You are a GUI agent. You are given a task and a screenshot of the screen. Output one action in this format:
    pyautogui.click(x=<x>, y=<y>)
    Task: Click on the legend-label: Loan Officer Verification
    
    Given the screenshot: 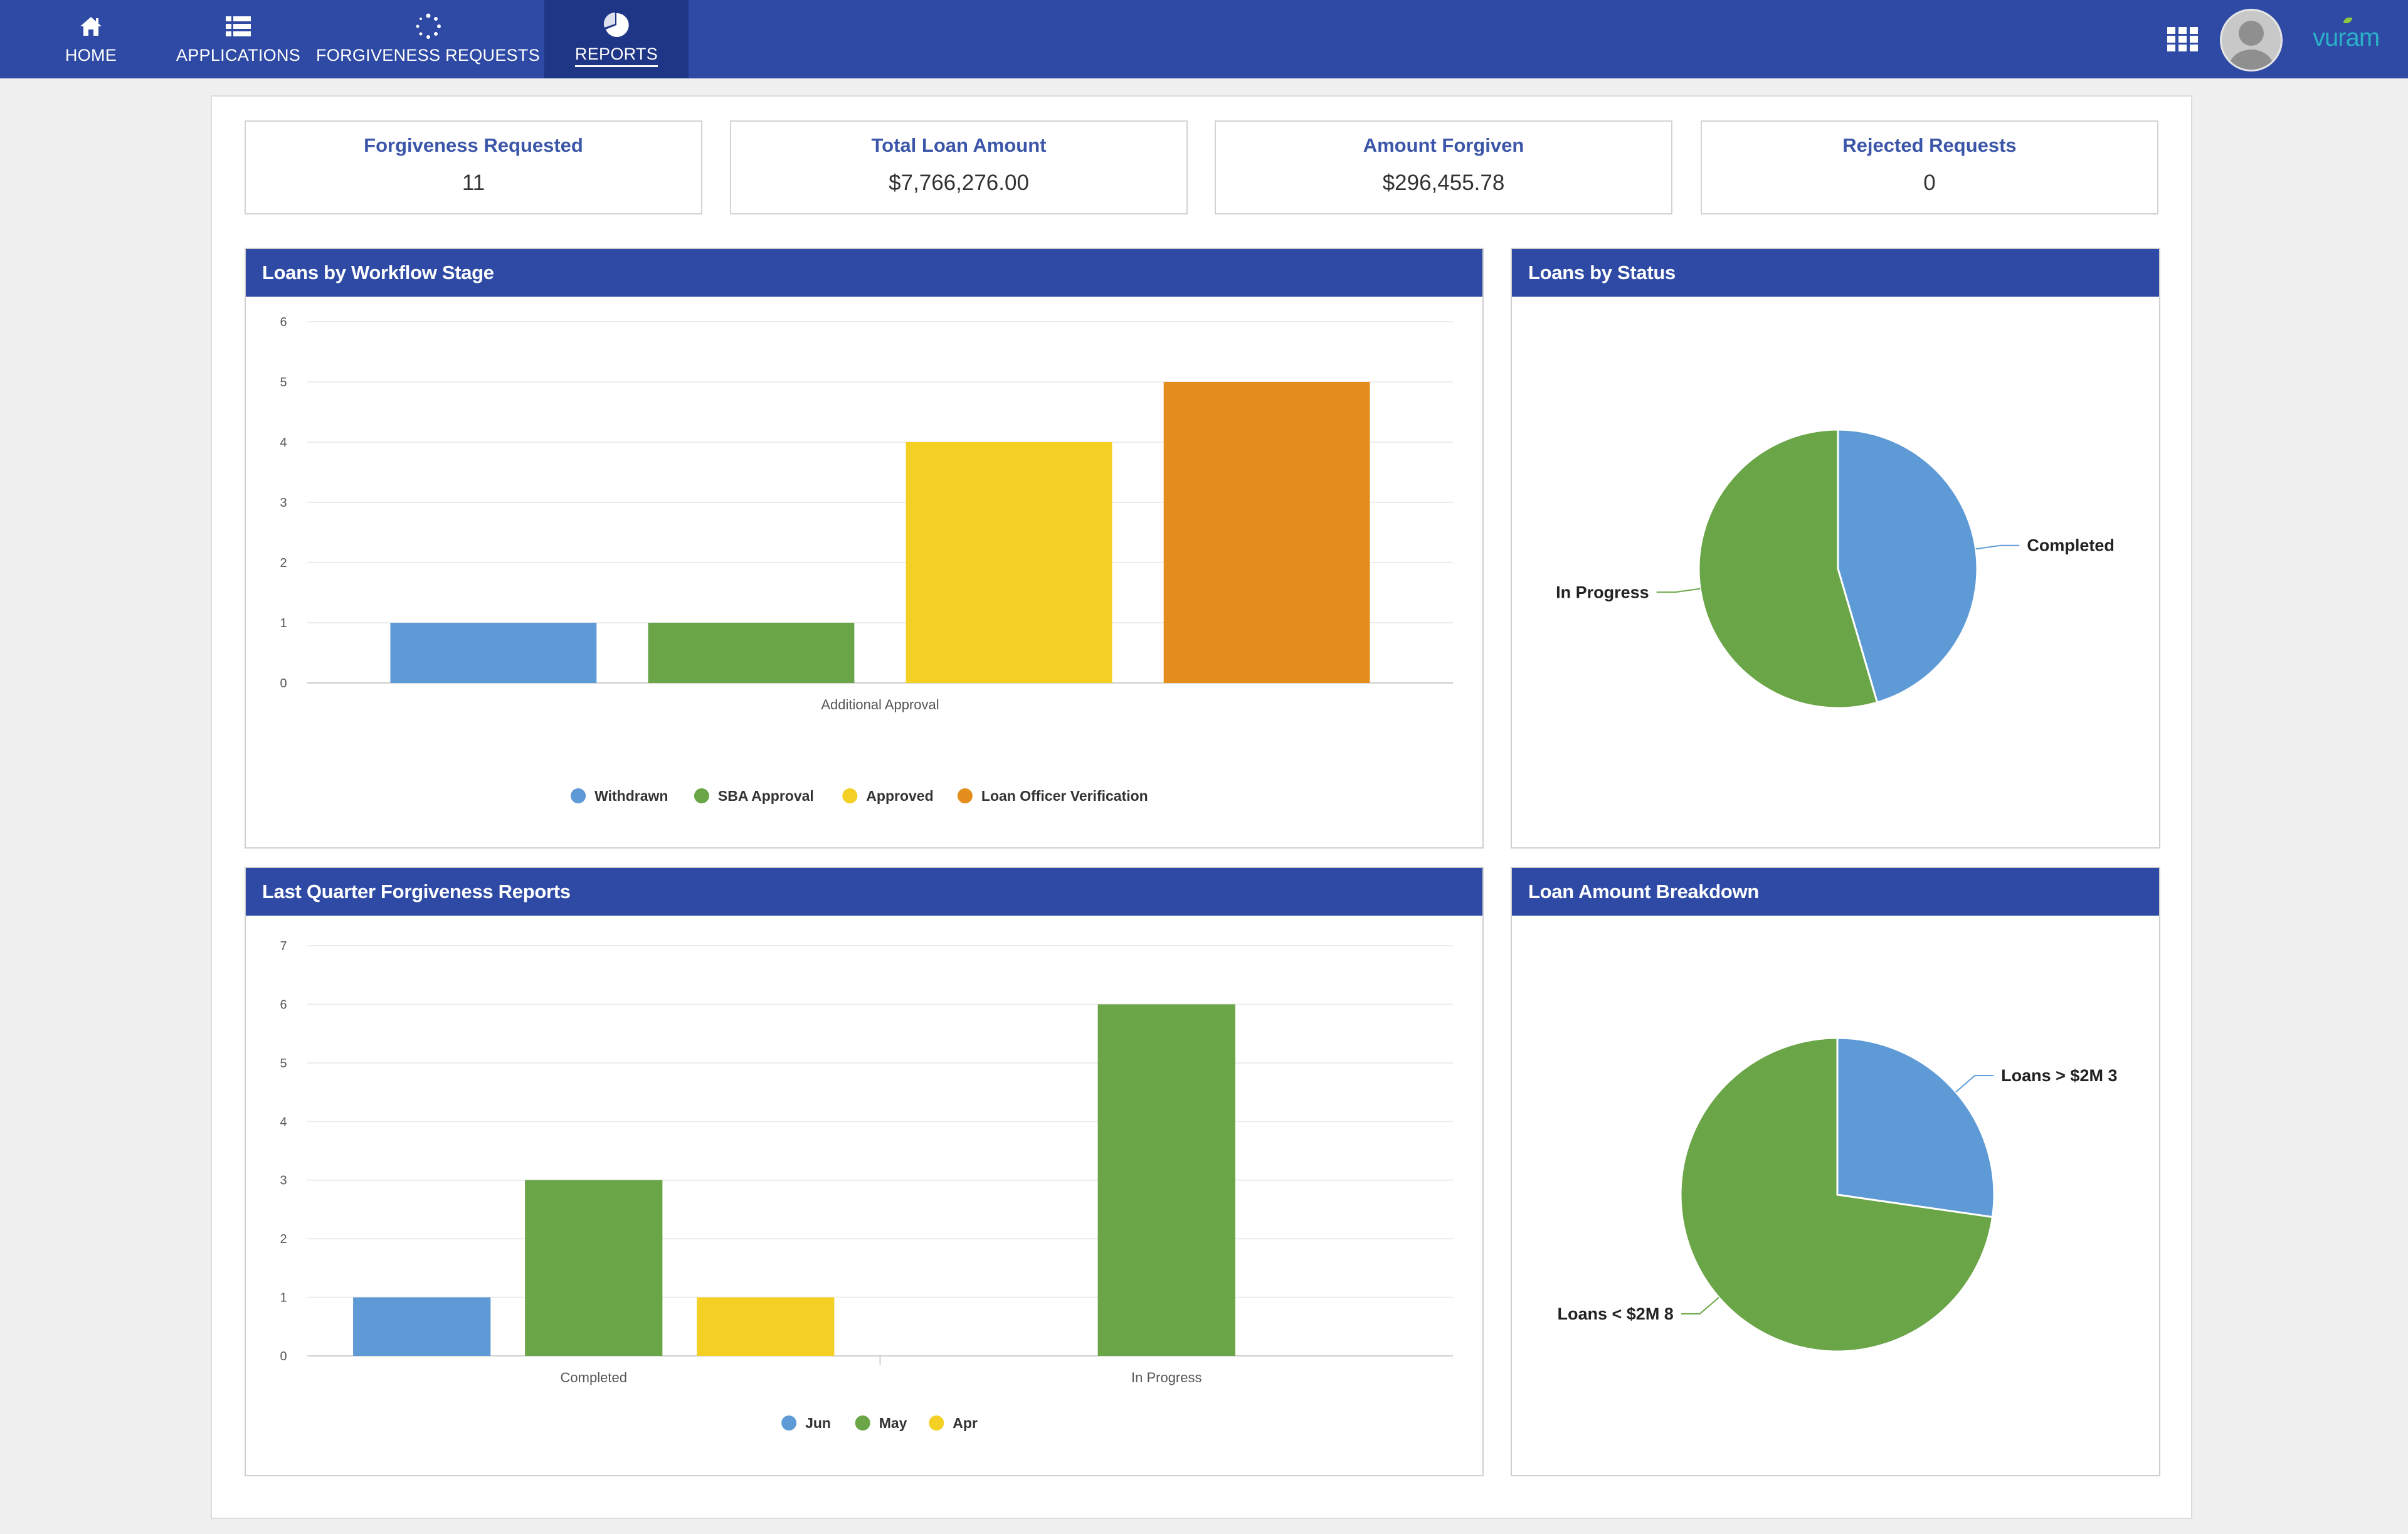 What is the action you would take?
    pyautogui.click(x=1064, y=796)
    